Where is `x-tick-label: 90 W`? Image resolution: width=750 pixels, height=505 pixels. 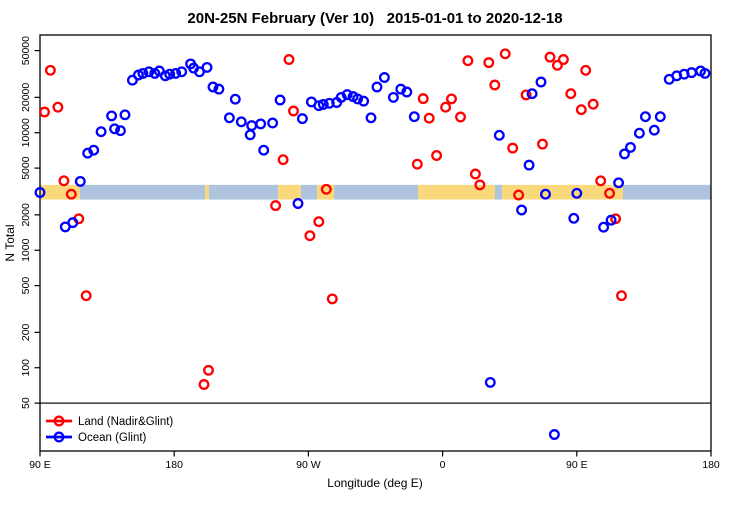
x-tick-label: 90 W is located at coordinates (308, 465).